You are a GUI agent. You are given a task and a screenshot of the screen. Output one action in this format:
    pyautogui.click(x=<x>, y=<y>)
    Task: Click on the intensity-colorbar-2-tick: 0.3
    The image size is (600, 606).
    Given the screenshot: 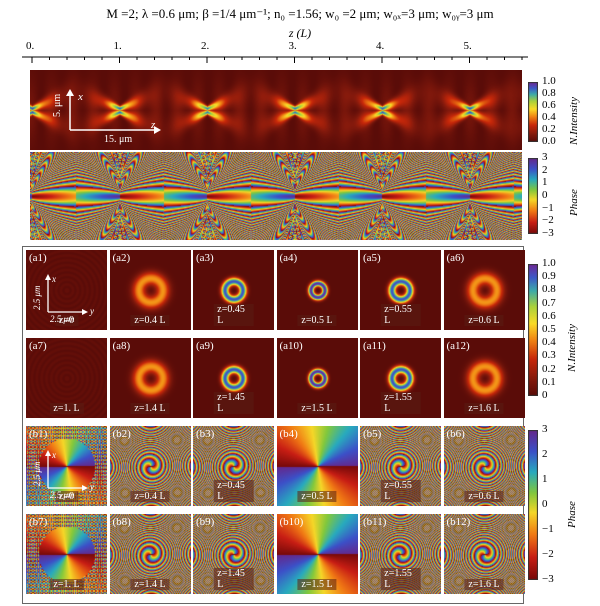 What is the action you would take?
    pyautogui.click(x=549, y=355)
    